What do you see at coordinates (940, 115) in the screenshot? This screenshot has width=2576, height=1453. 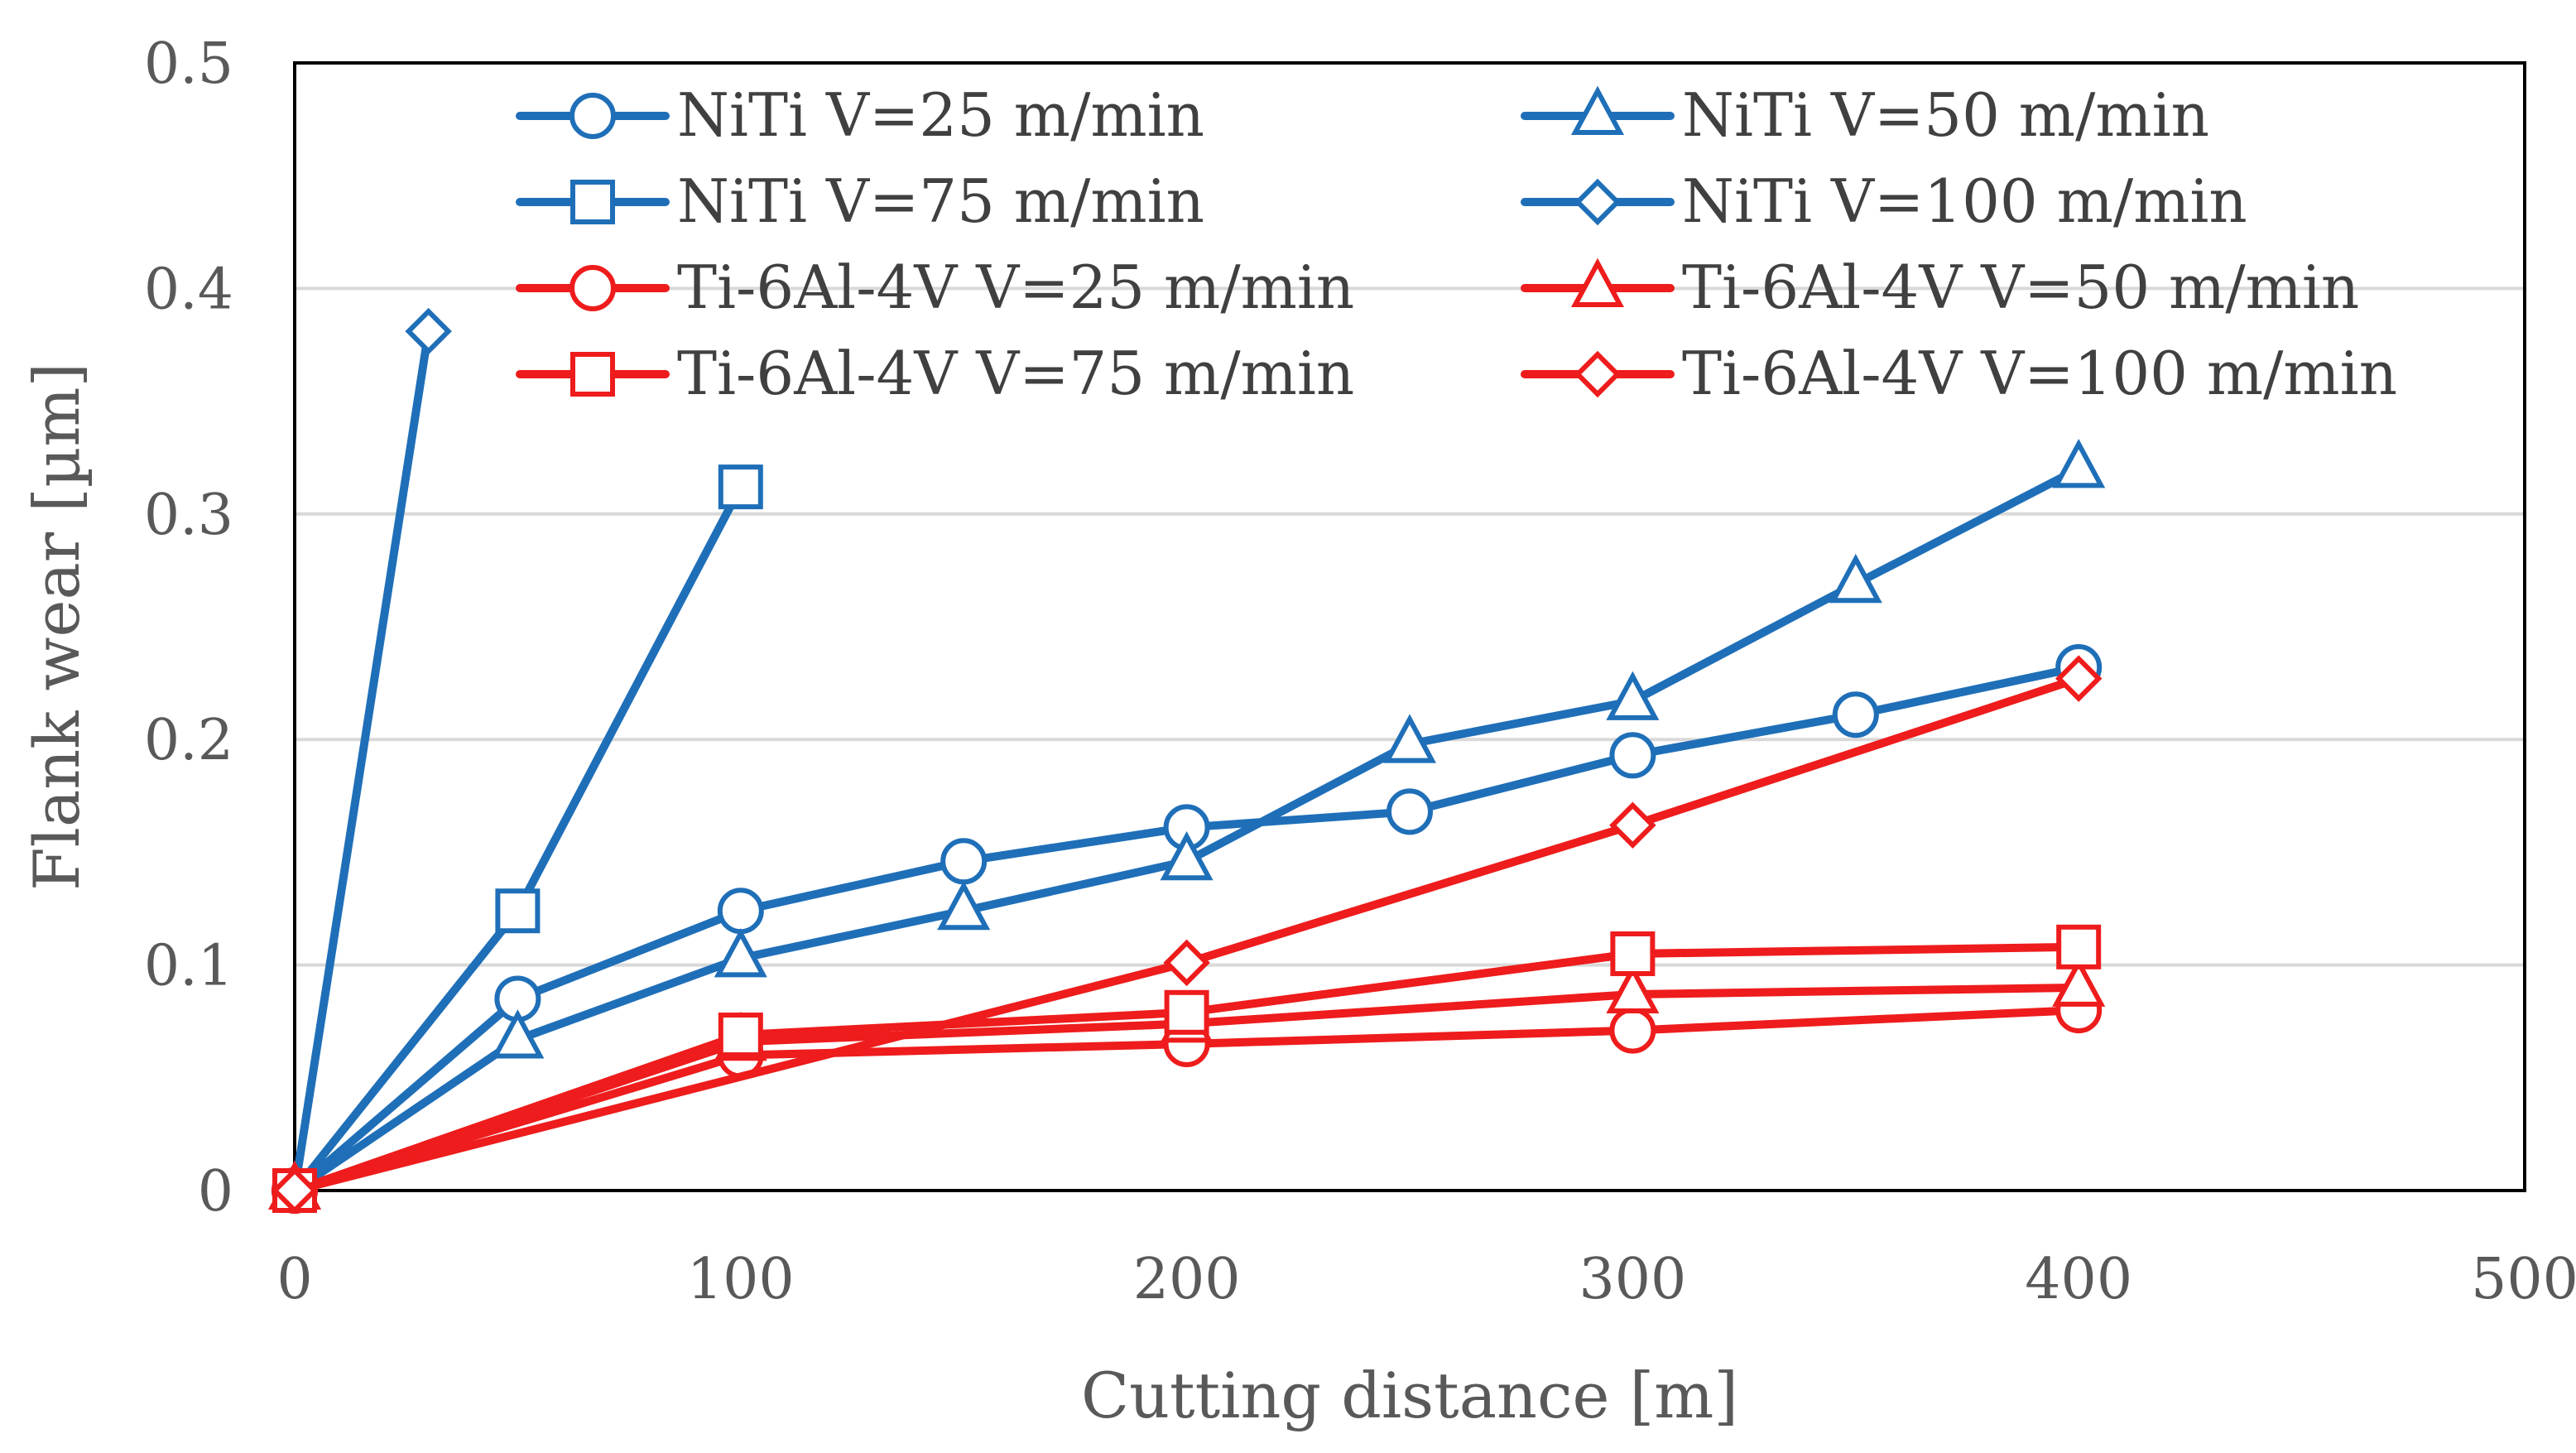 I see `legend-label: NiTi V=25 m/min` at bounding box center [940, 115].